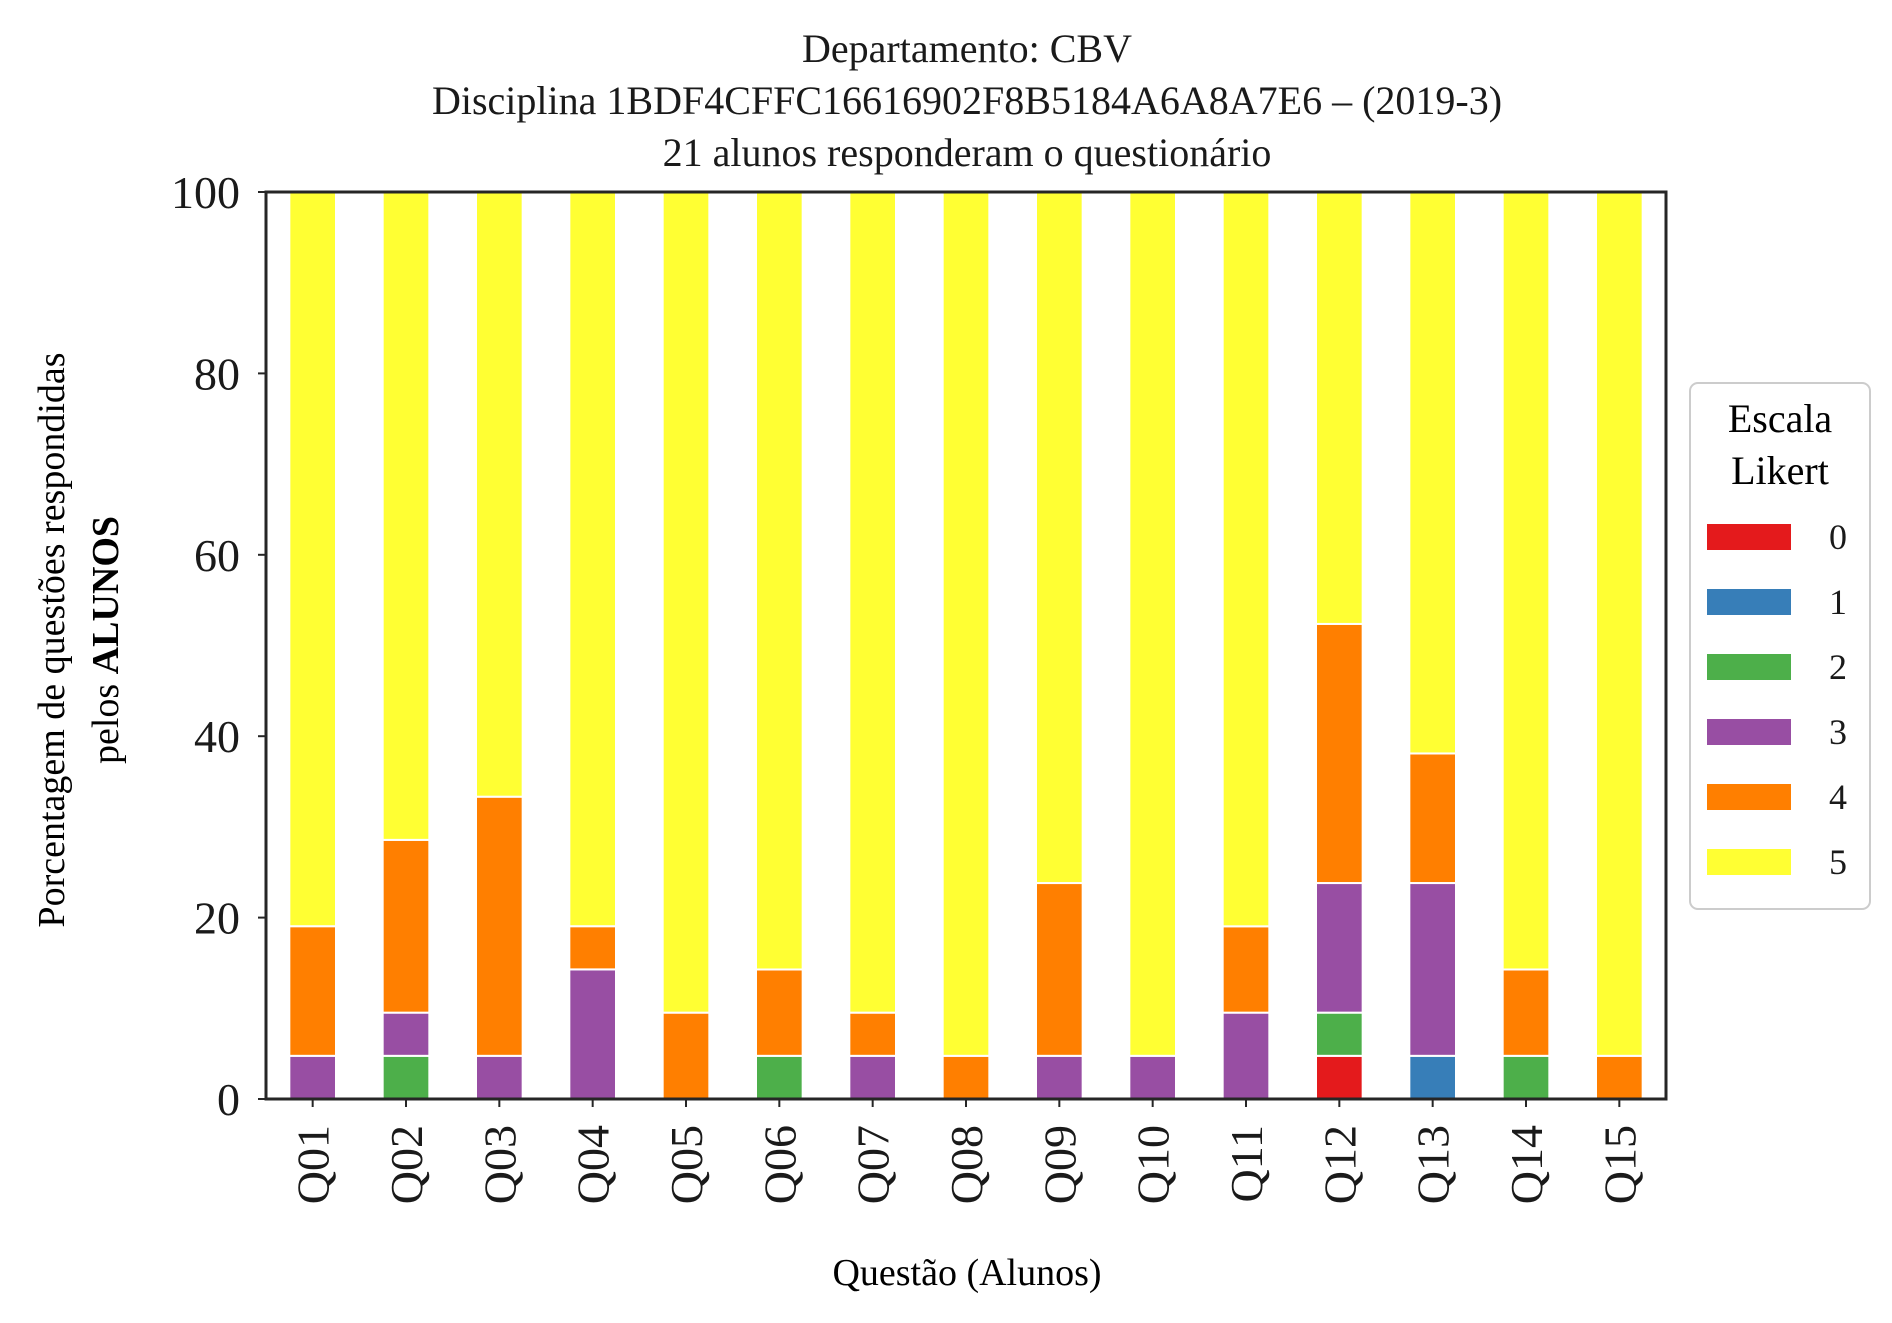  I want to click on x-tick-label-q07: Q07, so click(873, 1164).